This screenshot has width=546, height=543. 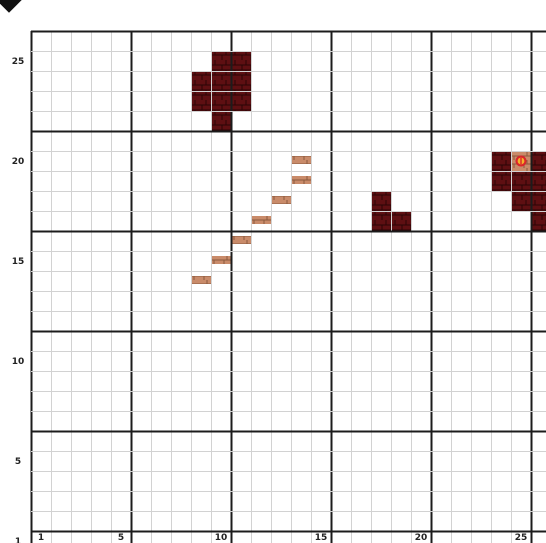 I want to click on x-axis-tick-label: 1, so click(x=41, y=538).